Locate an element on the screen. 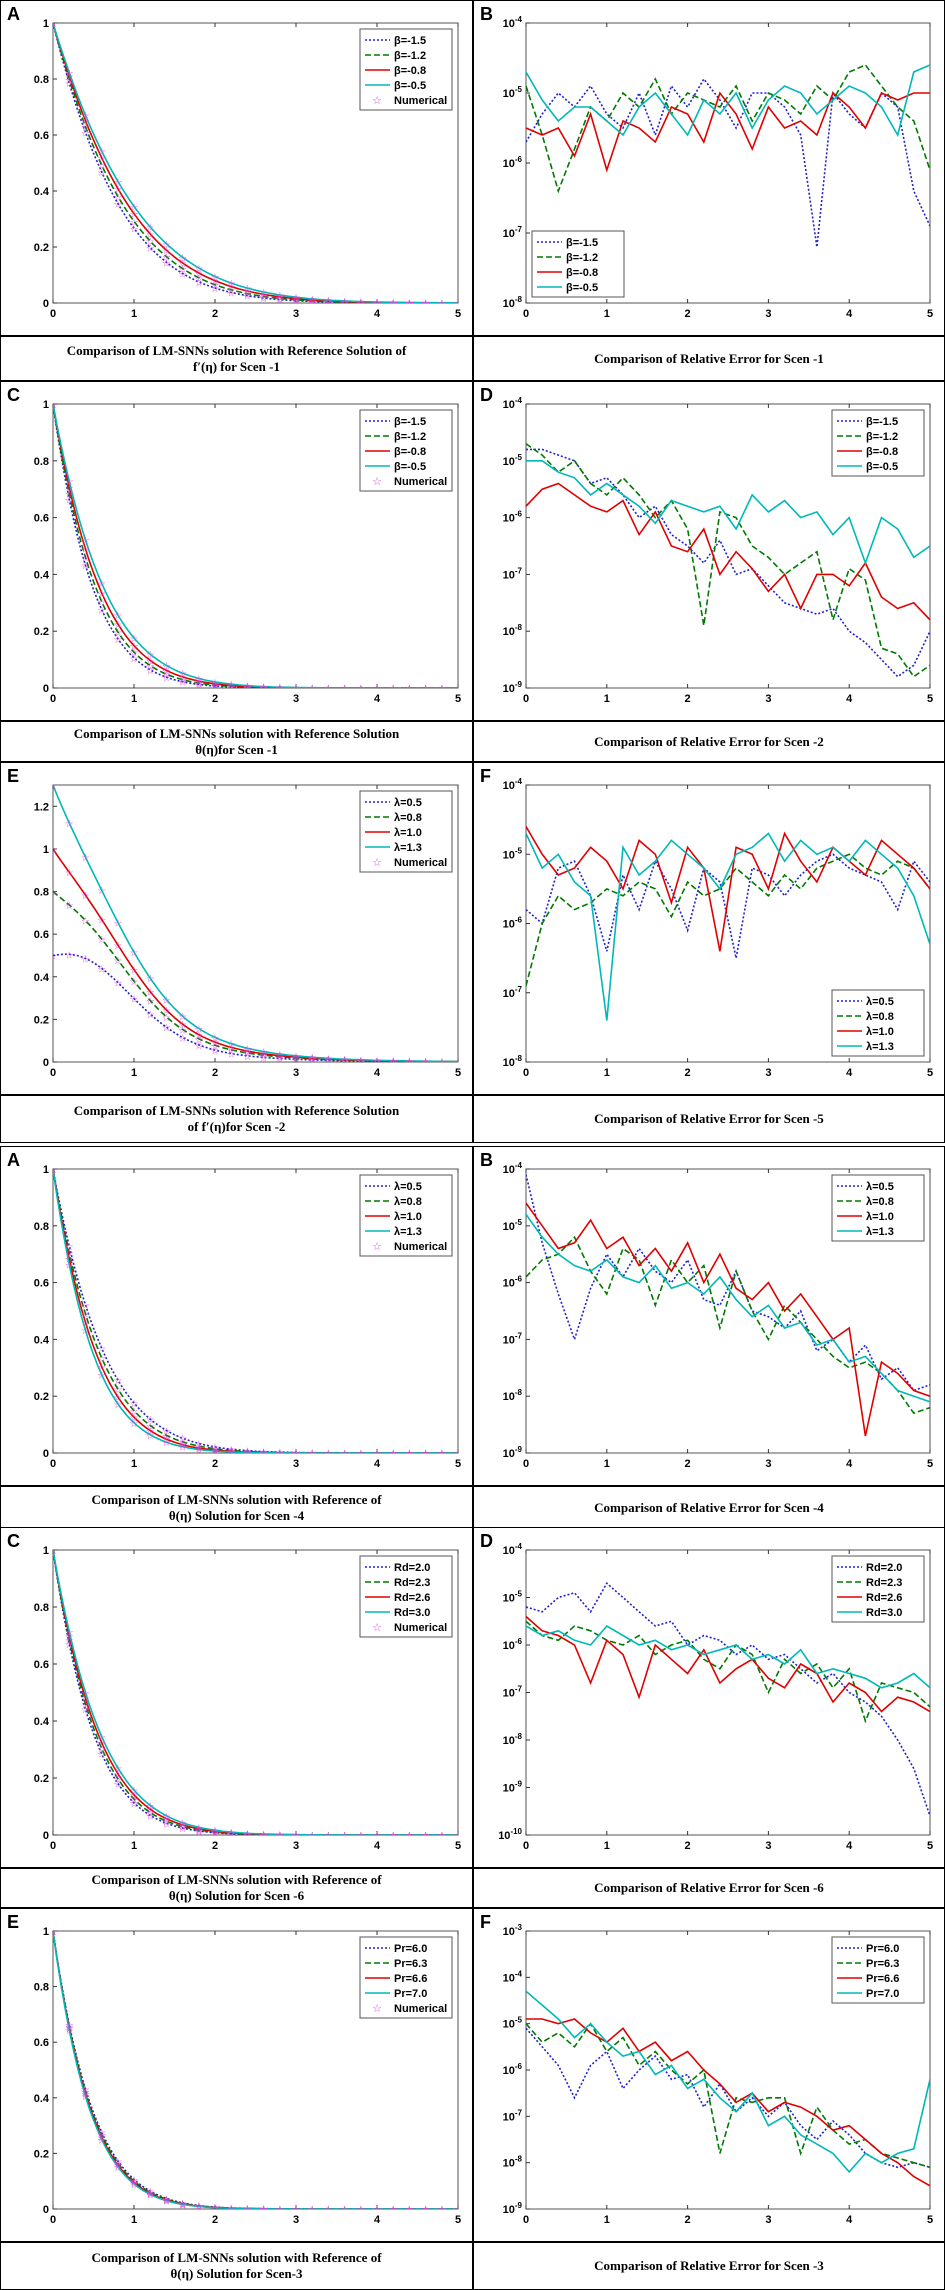  y-tick-label: 0.4 is located at coordinates (42, 978).